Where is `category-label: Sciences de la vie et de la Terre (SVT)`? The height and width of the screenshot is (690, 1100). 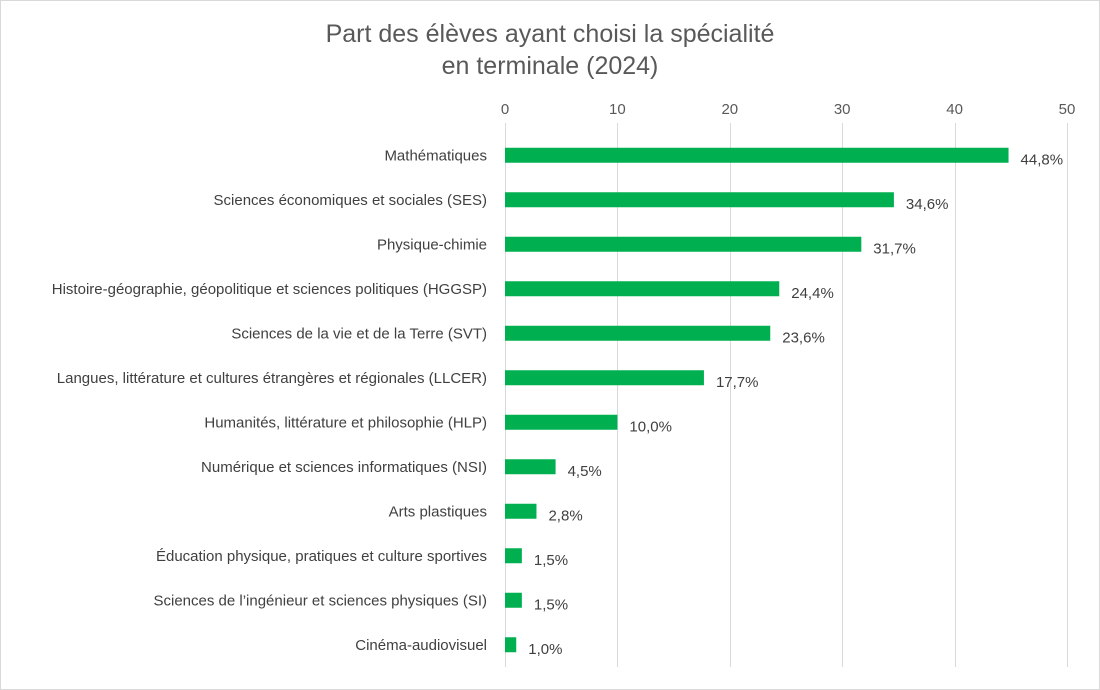 category-label: Sciences de la vie et de la Terre (SVT) is located at coordinates (359, 333).